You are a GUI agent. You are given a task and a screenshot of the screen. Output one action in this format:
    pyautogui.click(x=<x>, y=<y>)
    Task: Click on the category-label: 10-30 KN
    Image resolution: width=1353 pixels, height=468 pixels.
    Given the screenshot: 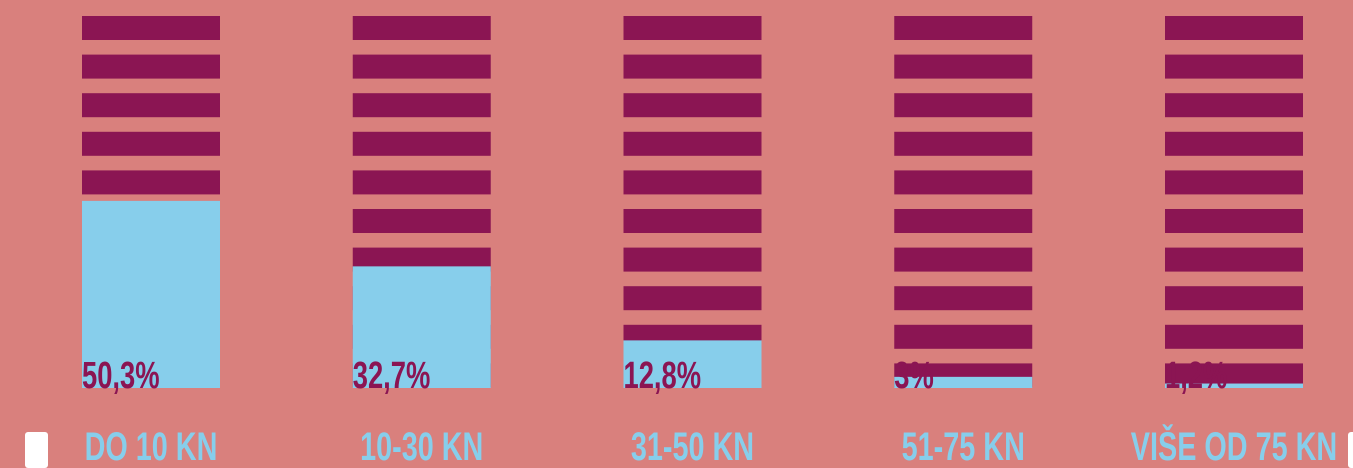 What is the action you would take?
    pyautogui.click(x=421, y=446)
    